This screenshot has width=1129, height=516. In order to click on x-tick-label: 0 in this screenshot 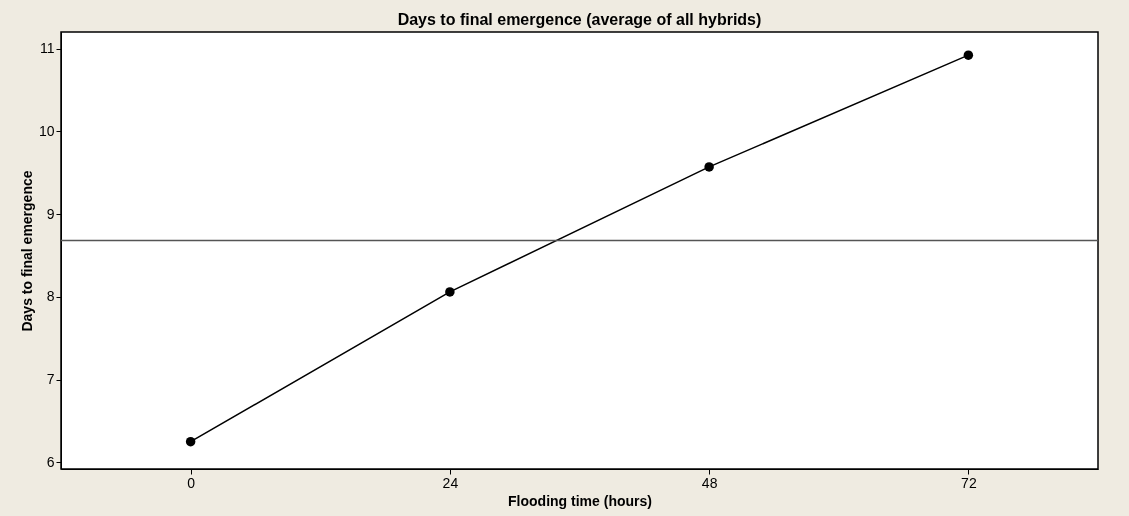, I will do `click(191, 482)`.